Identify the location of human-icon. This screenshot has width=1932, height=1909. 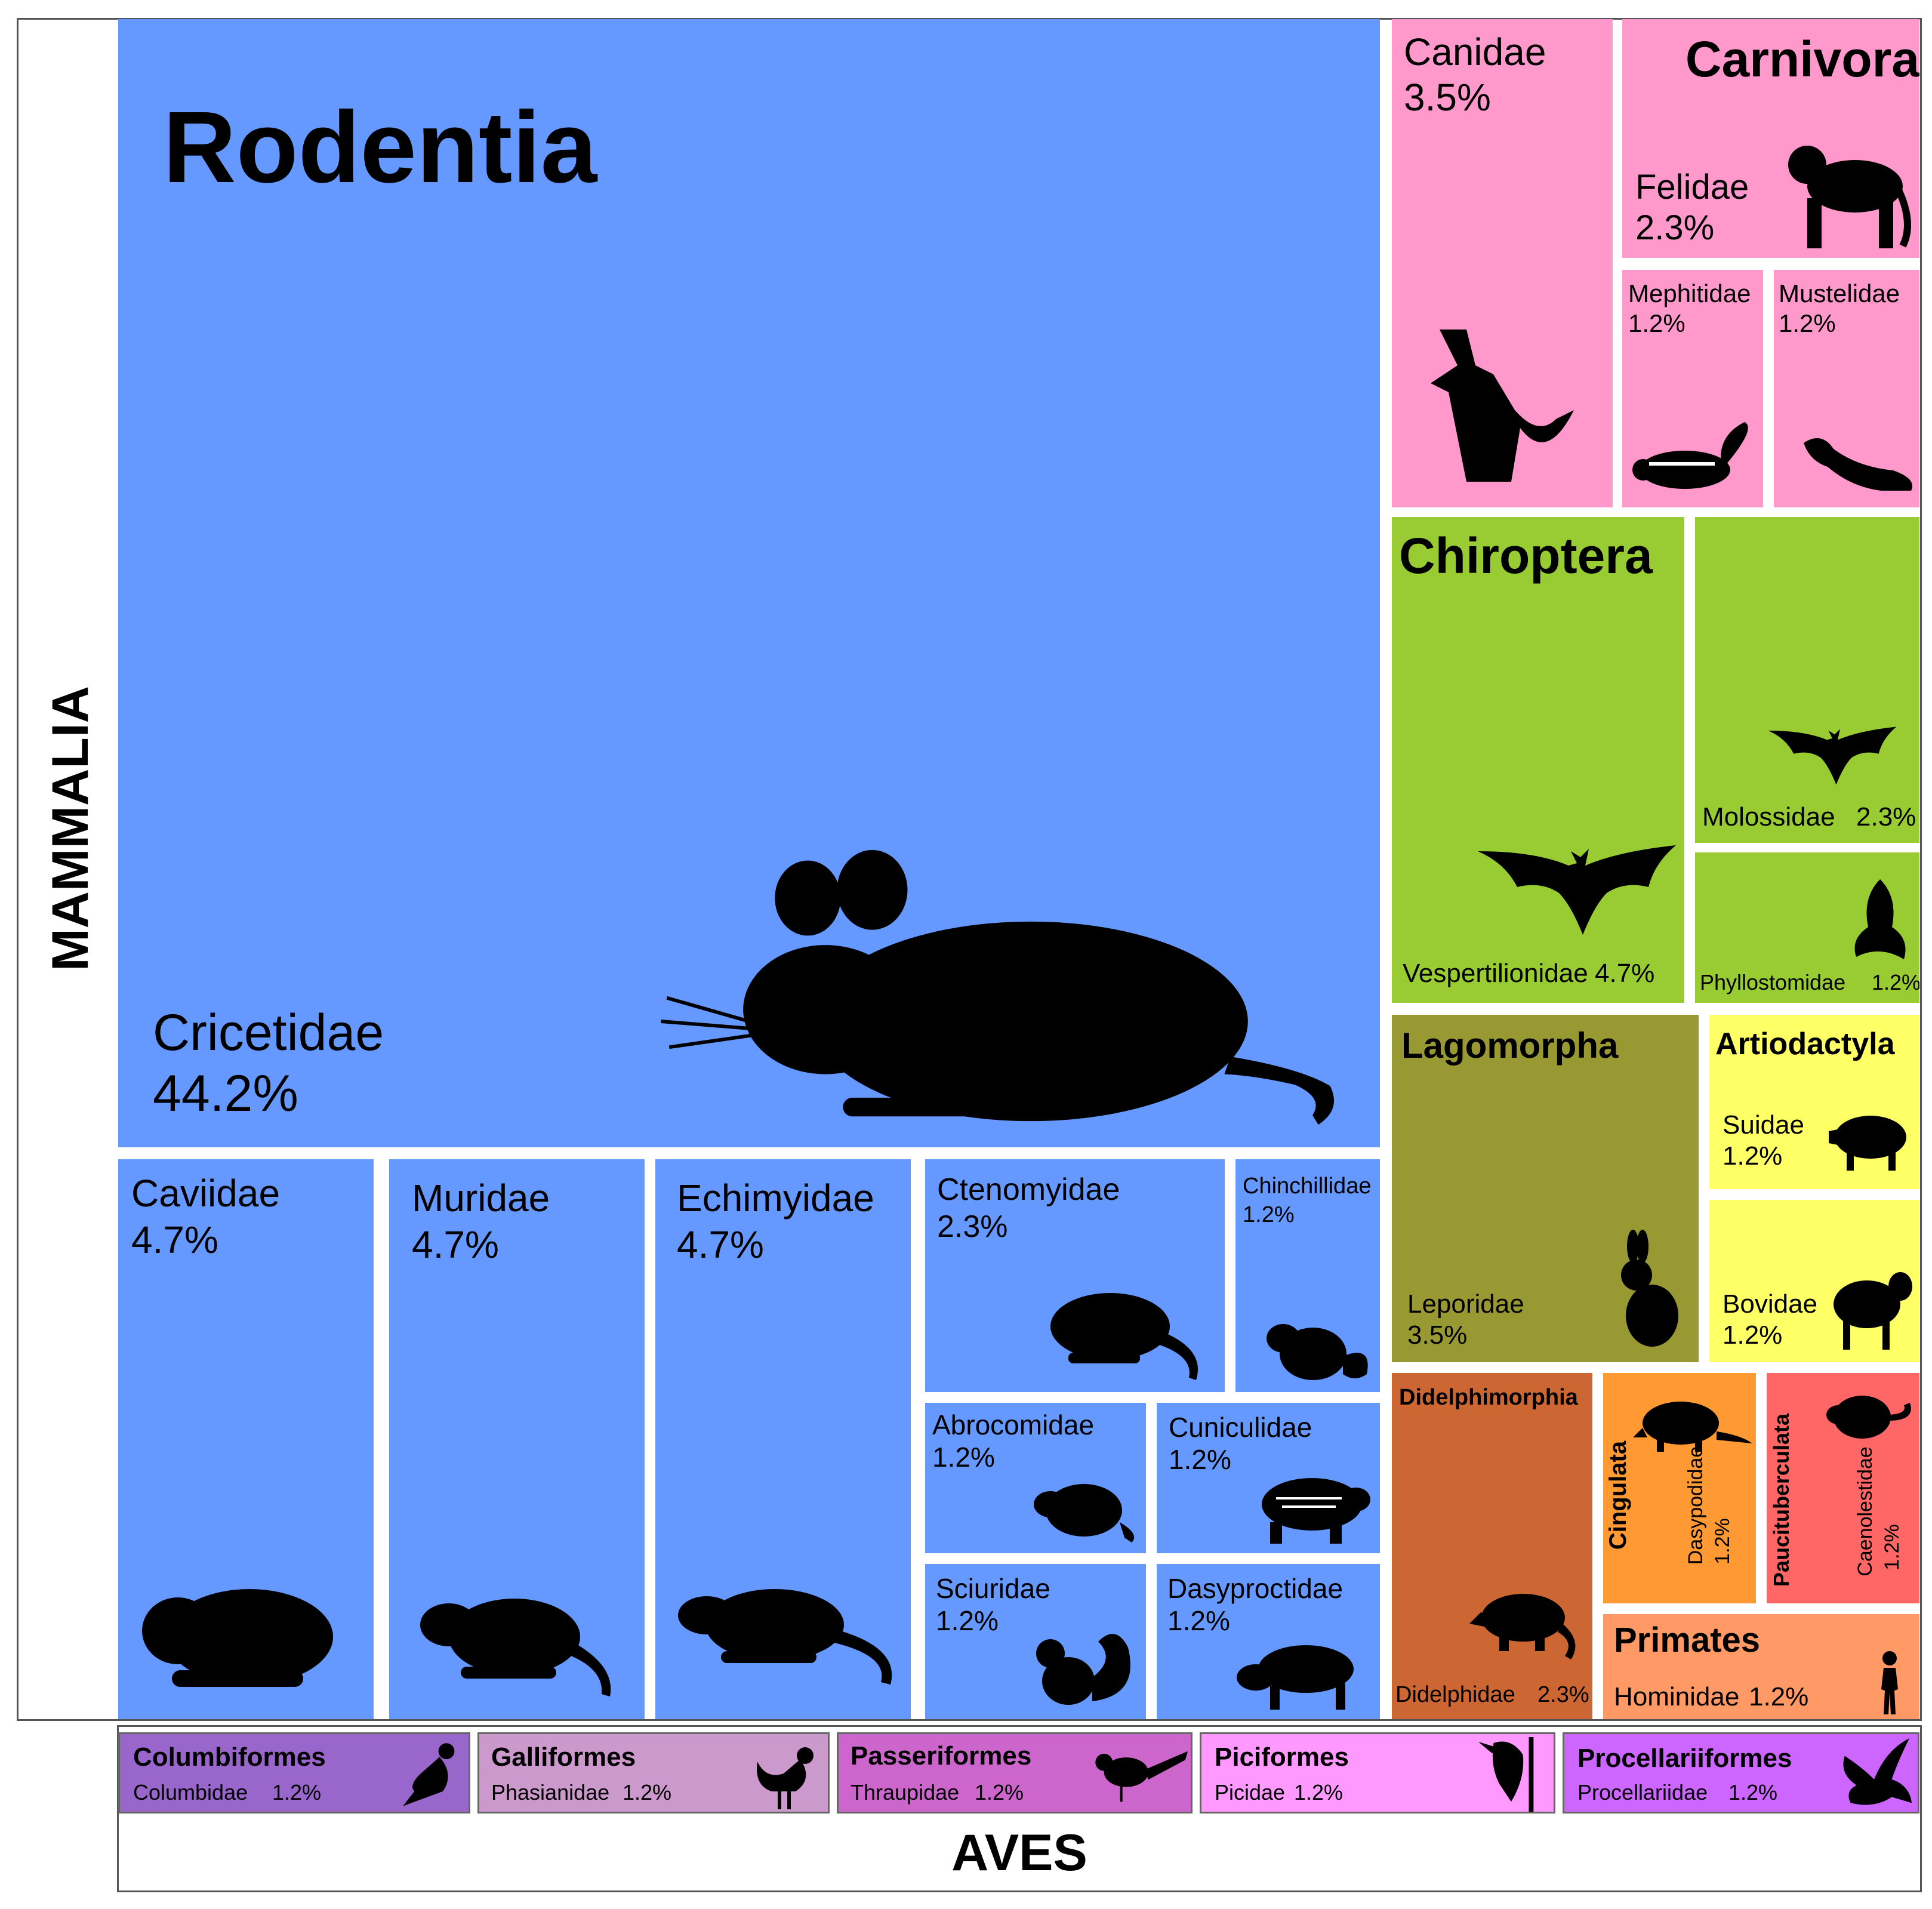
(1890, 1683).